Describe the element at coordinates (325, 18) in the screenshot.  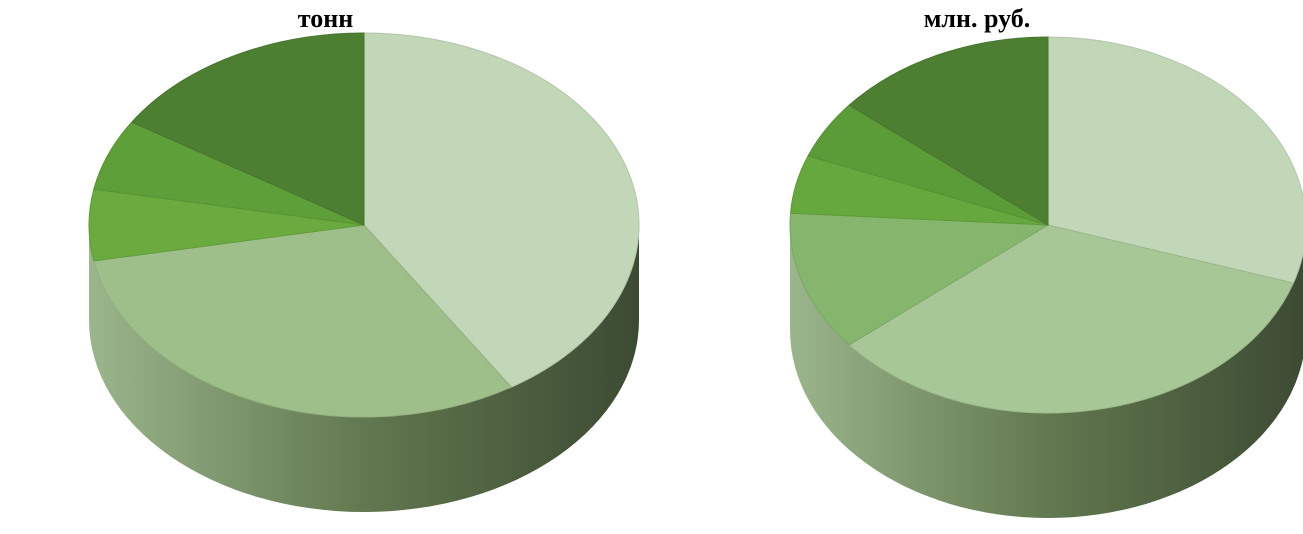
I see `chart-title: тонн` at that location.